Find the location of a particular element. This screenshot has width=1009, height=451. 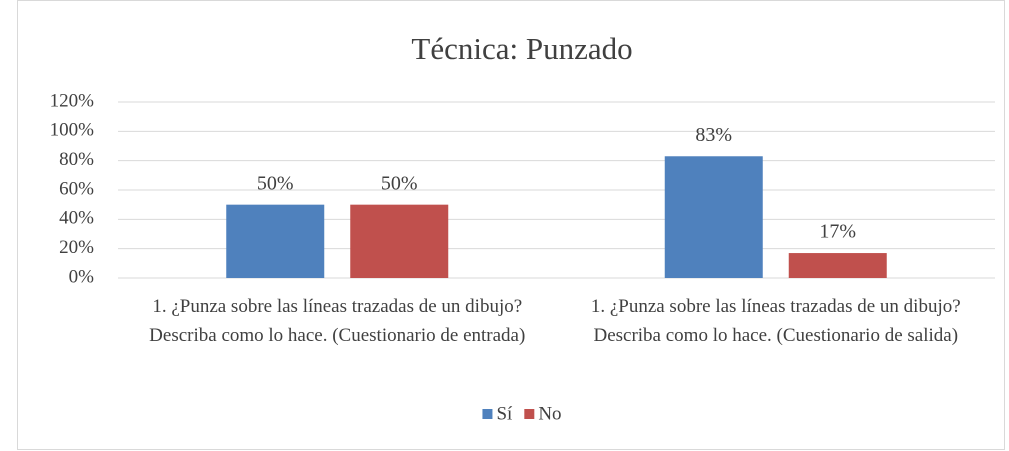

legend-label: Sí is located at coordinates (504, 413).